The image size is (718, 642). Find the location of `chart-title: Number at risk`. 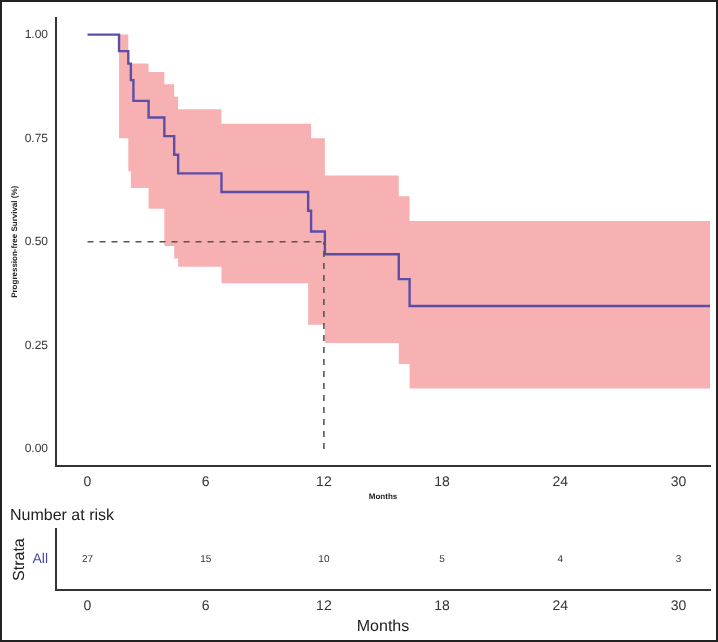

chart-title: Number at risk is located at coordinates (63, 515).